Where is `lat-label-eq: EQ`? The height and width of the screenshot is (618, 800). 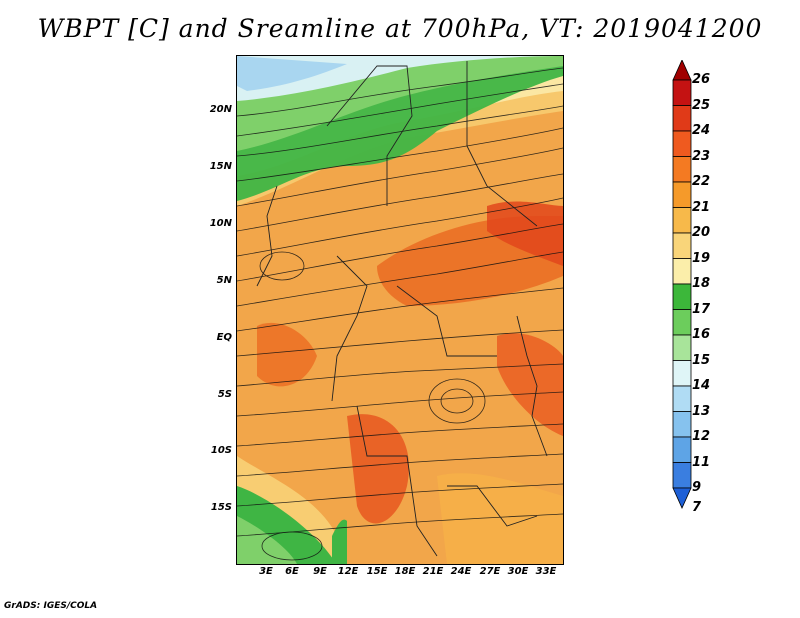 lat-label-eq: EQ is located at coordinates (224, 337).